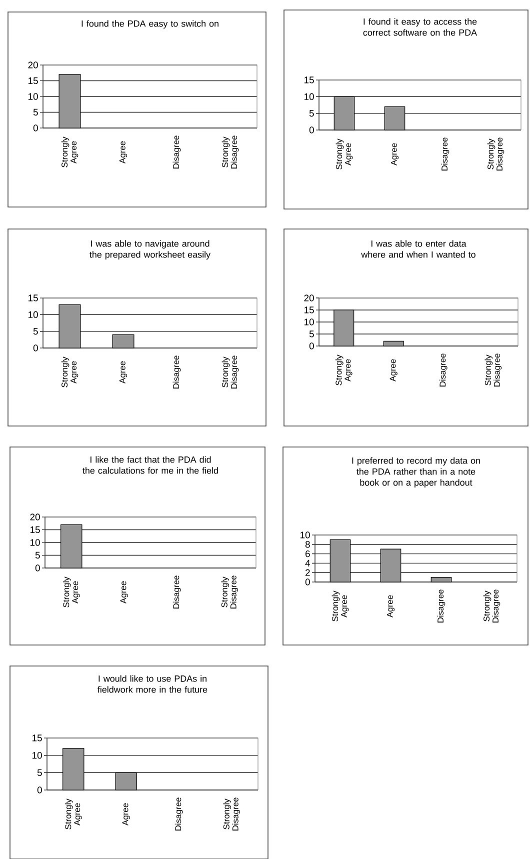 This screenshot has width=530, height=859. I want to click on chart-title: I was able to enter data where and when I wanted to, so click(418, 249).